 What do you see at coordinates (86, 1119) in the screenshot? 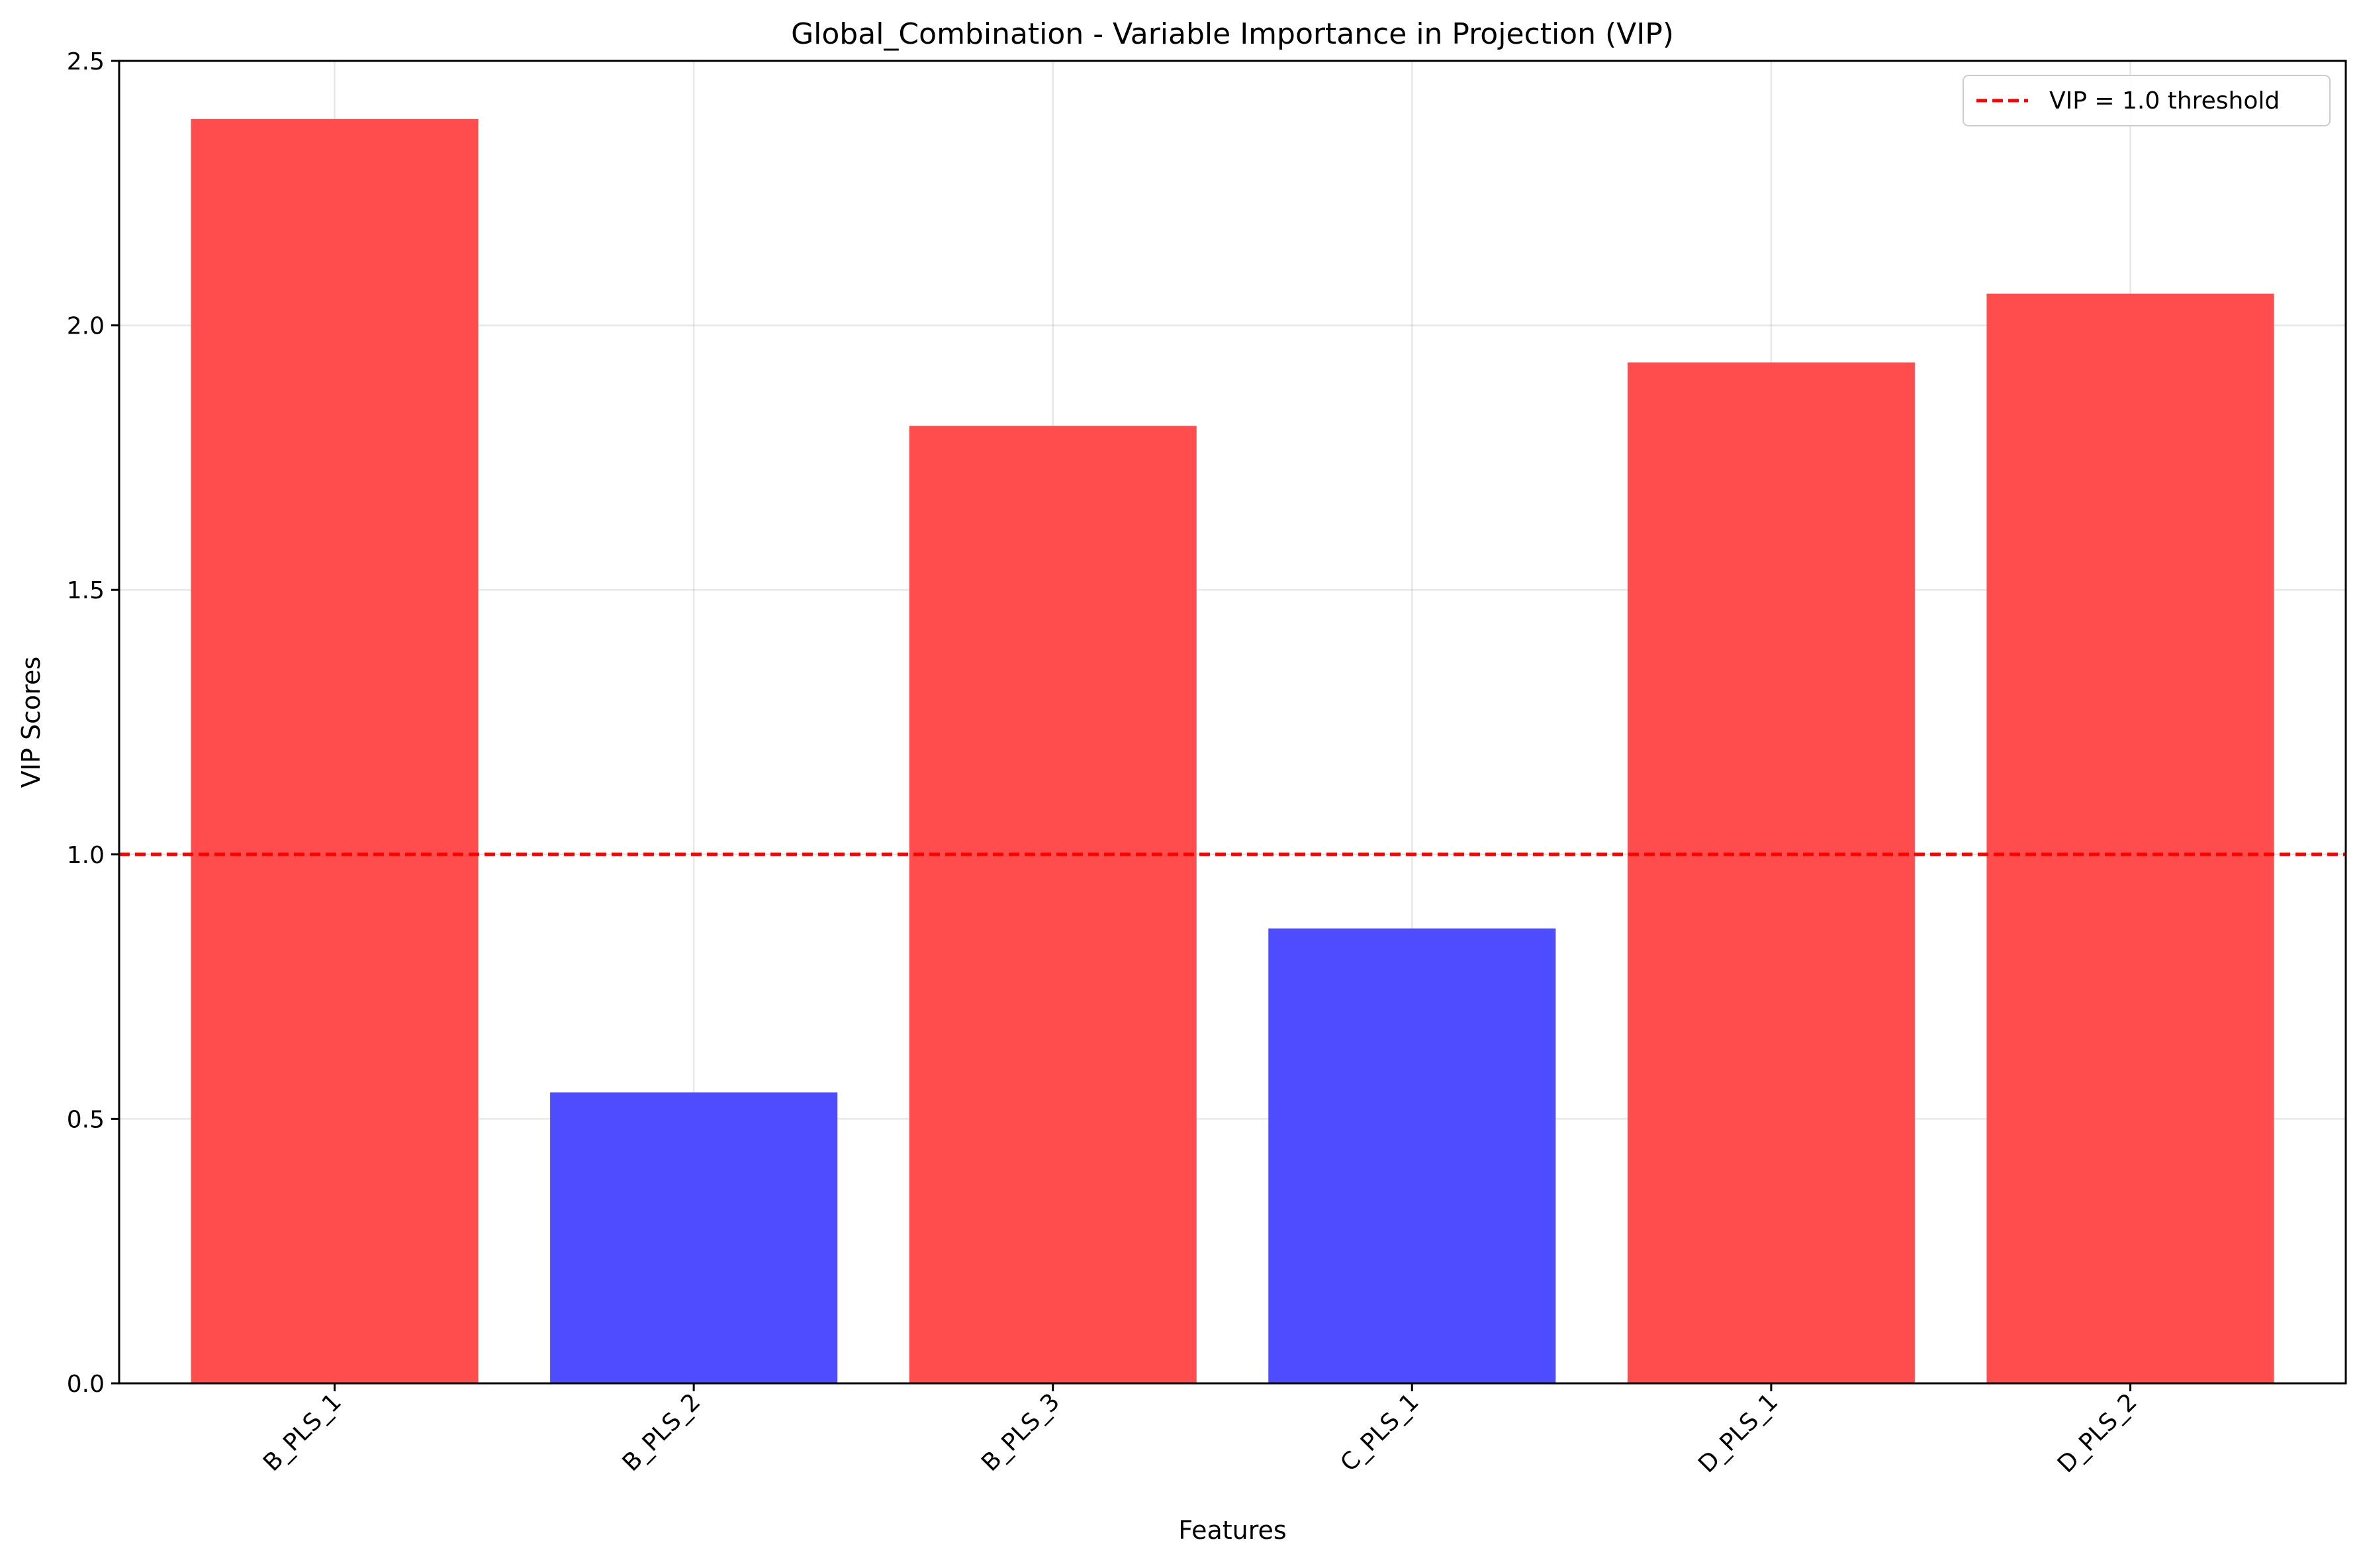
I see `y-tick-label: 0.5` at bounding box center [86, 1119].